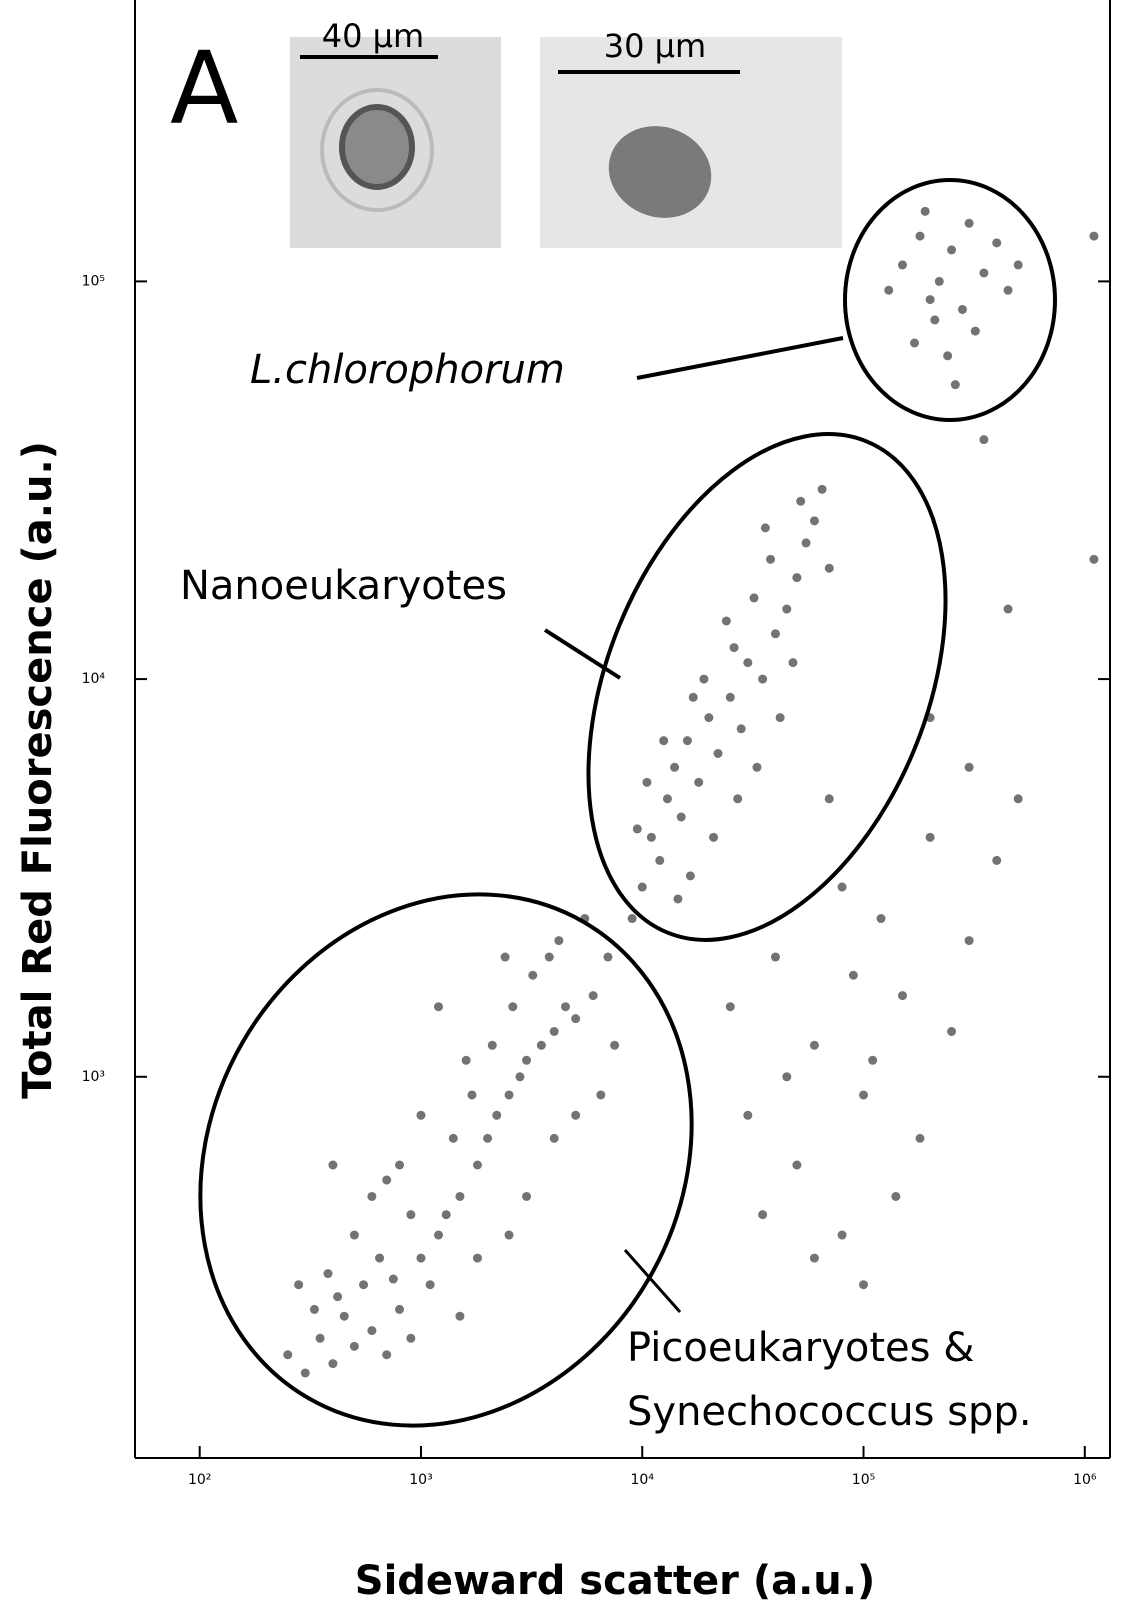 This screenshot has width=1139, height=1615. What do you see at coordinates (199, 1480) in the screenshot?
I see `x-tick-label: 10²` at bounding box center [199, 1480].